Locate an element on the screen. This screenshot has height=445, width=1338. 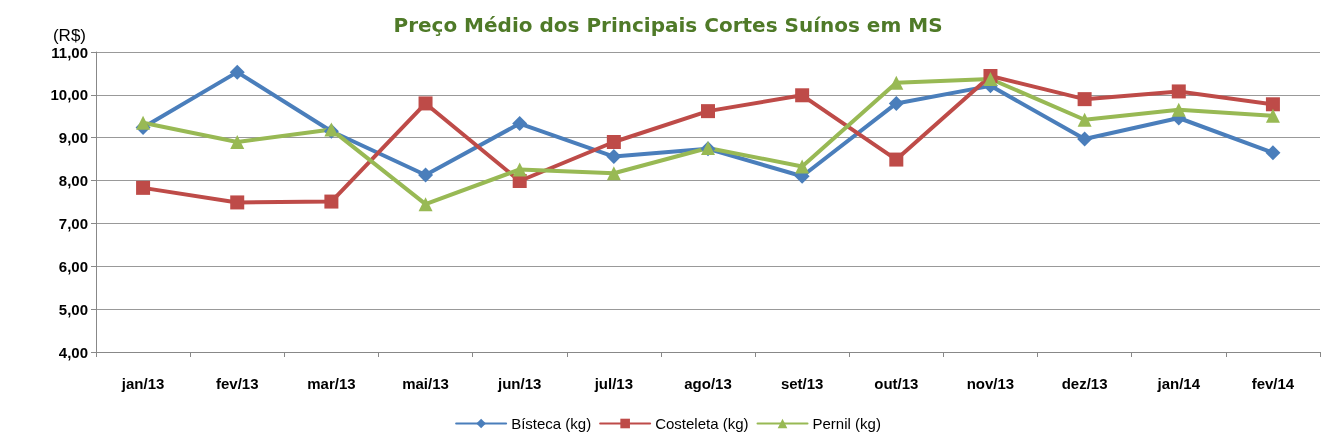
x-tick-label: nov/13 is located at coordinates (990, 383).